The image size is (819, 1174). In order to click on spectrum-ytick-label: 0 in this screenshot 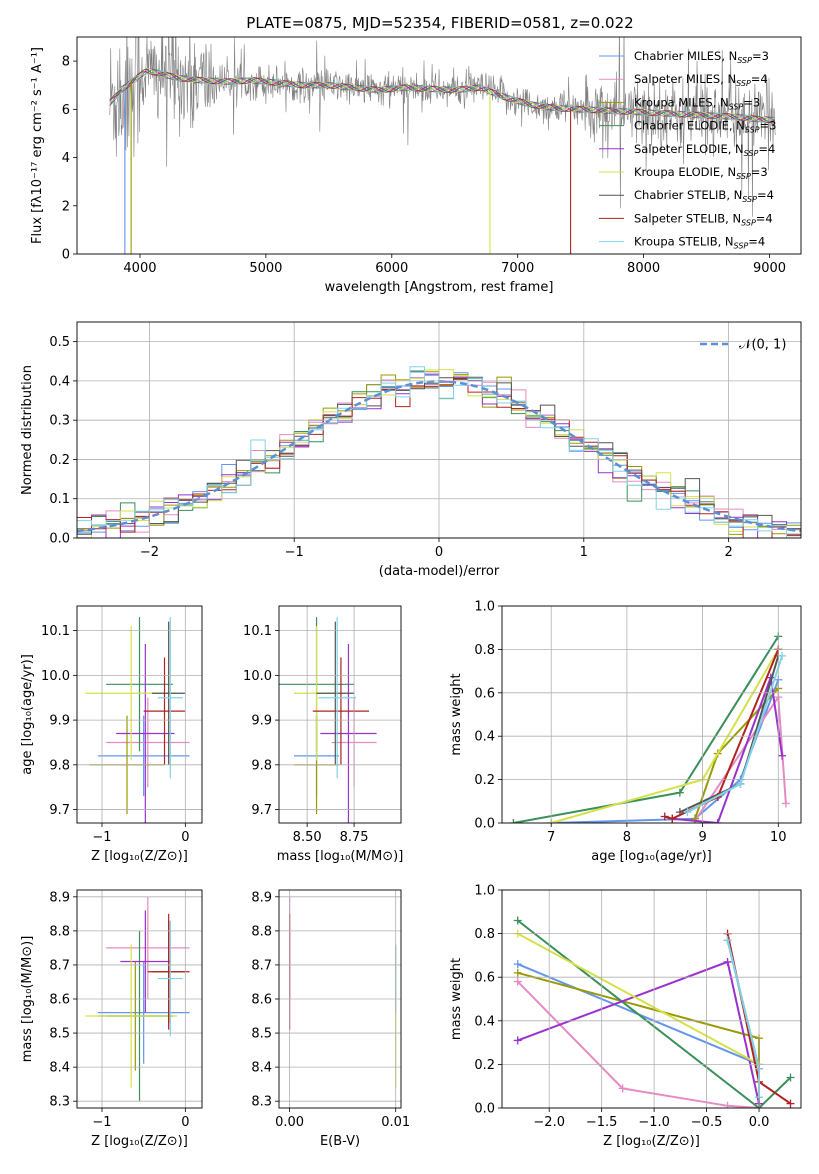, I will do `click(66, 255)`.